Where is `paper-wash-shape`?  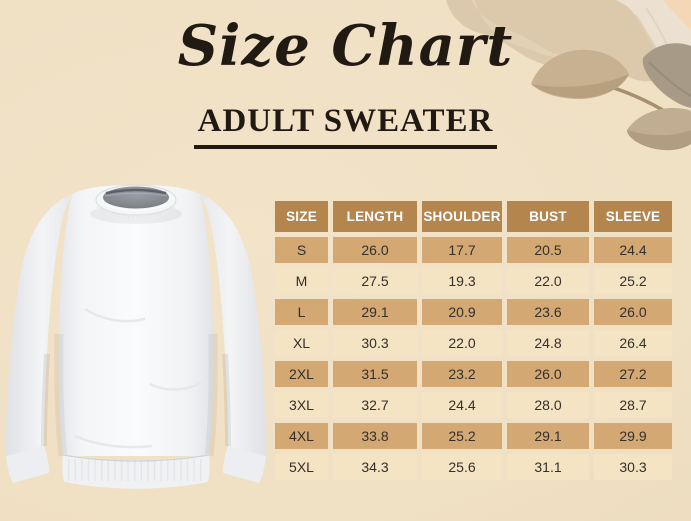
paper-wash-shape is located at coordinates (568, 41).